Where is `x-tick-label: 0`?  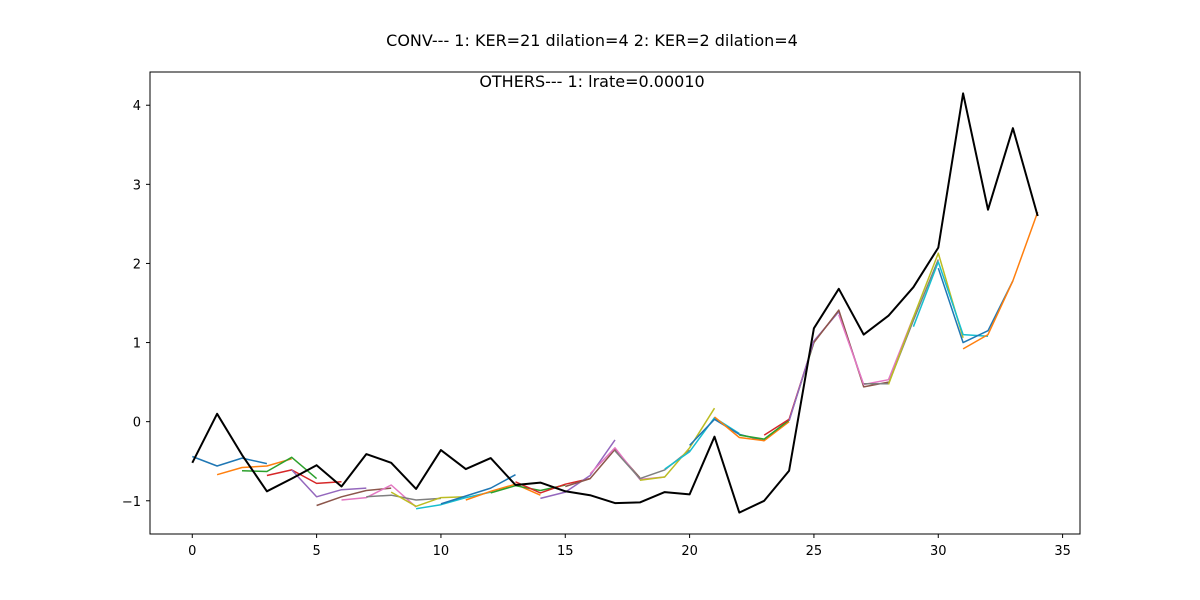 x-tick-label: 0 is located at coordinates (192, 551).